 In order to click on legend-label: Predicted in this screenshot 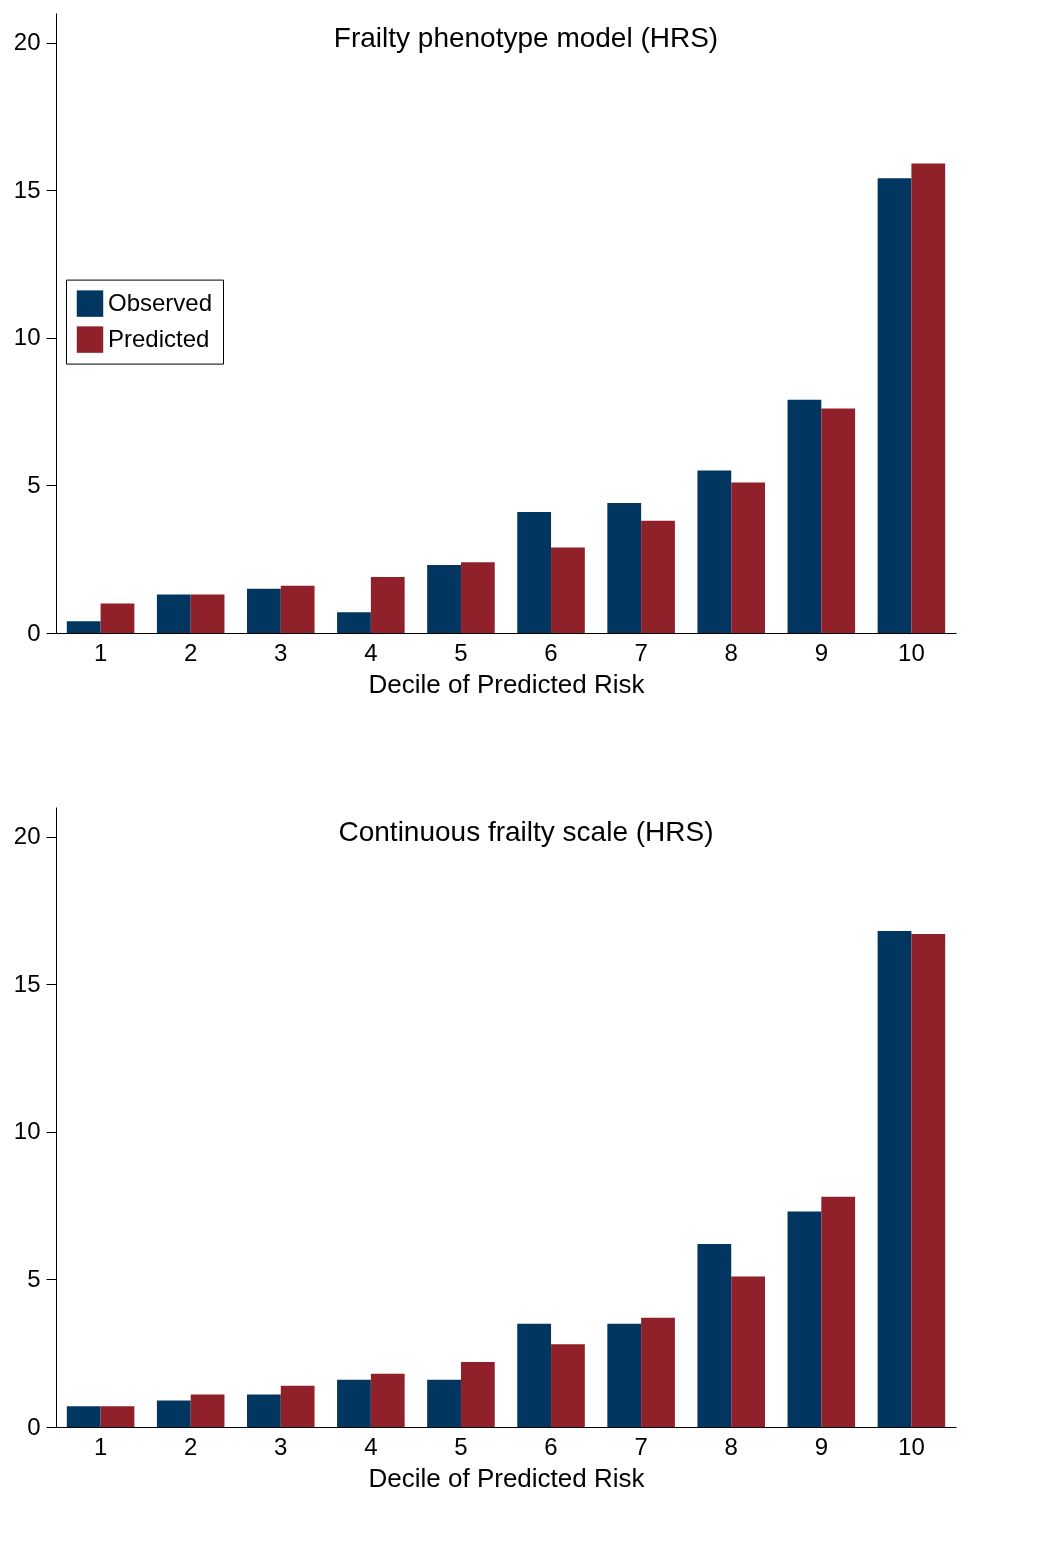, I will do `click(159, 338)`.